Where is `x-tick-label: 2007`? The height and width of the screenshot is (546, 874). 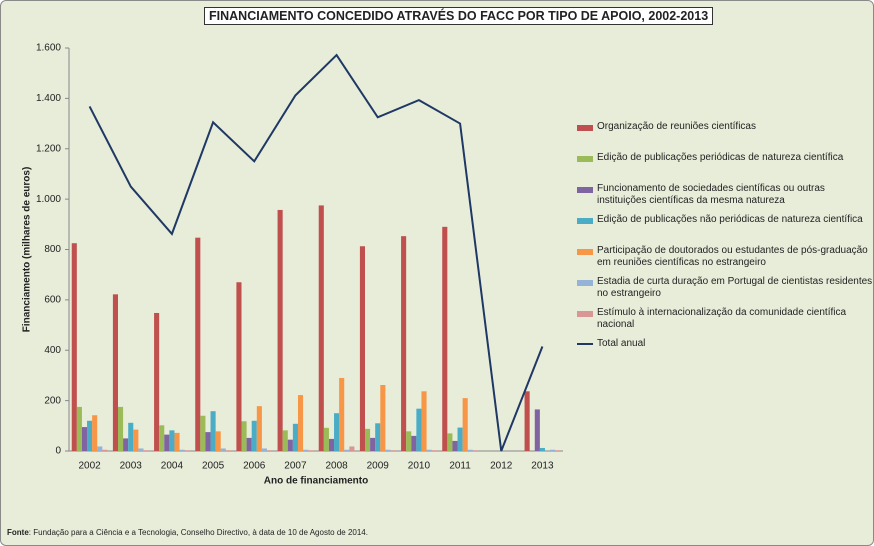 x-tick-label: 2007 is located at coordinates (295, 466).